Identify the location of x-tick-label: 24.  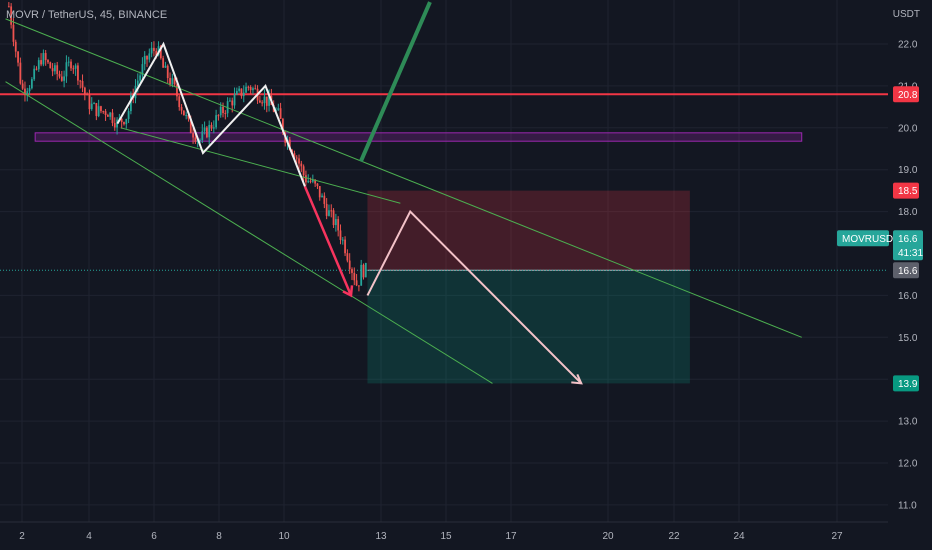
(739, 536).